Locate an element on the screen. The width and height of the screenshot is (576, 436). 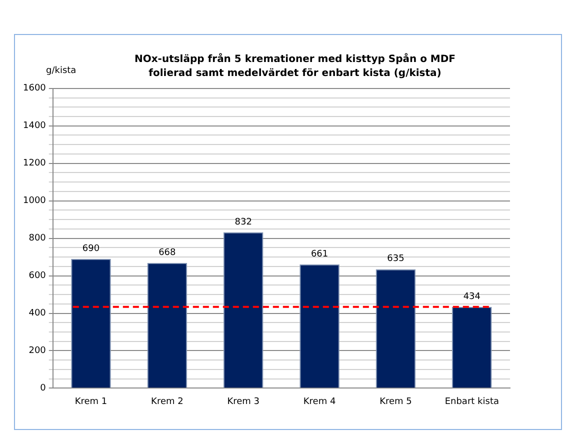
data-label: 434 is located at coordinates (472, 297).